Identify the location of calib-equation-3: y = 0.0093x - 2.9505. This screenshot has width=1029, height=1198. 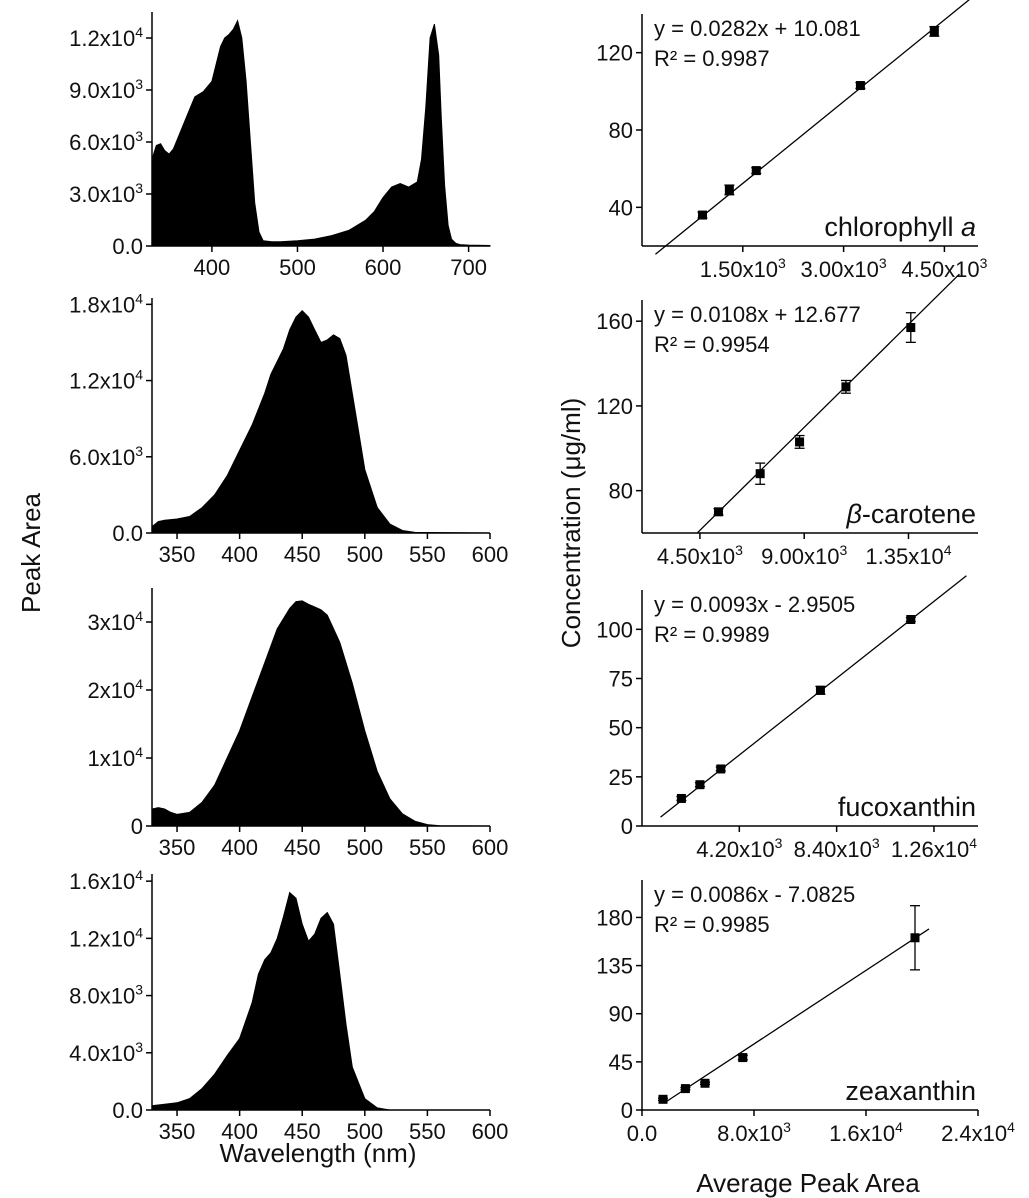
(754, 604).